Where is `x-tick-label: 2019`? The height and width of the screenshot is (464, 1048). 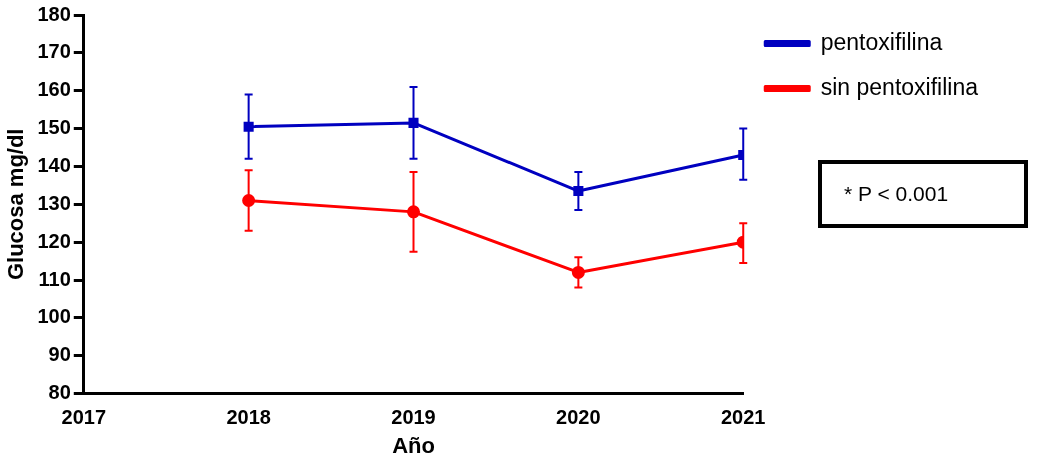 x-tick-label: 2019 is located at coordinates (413, 417).